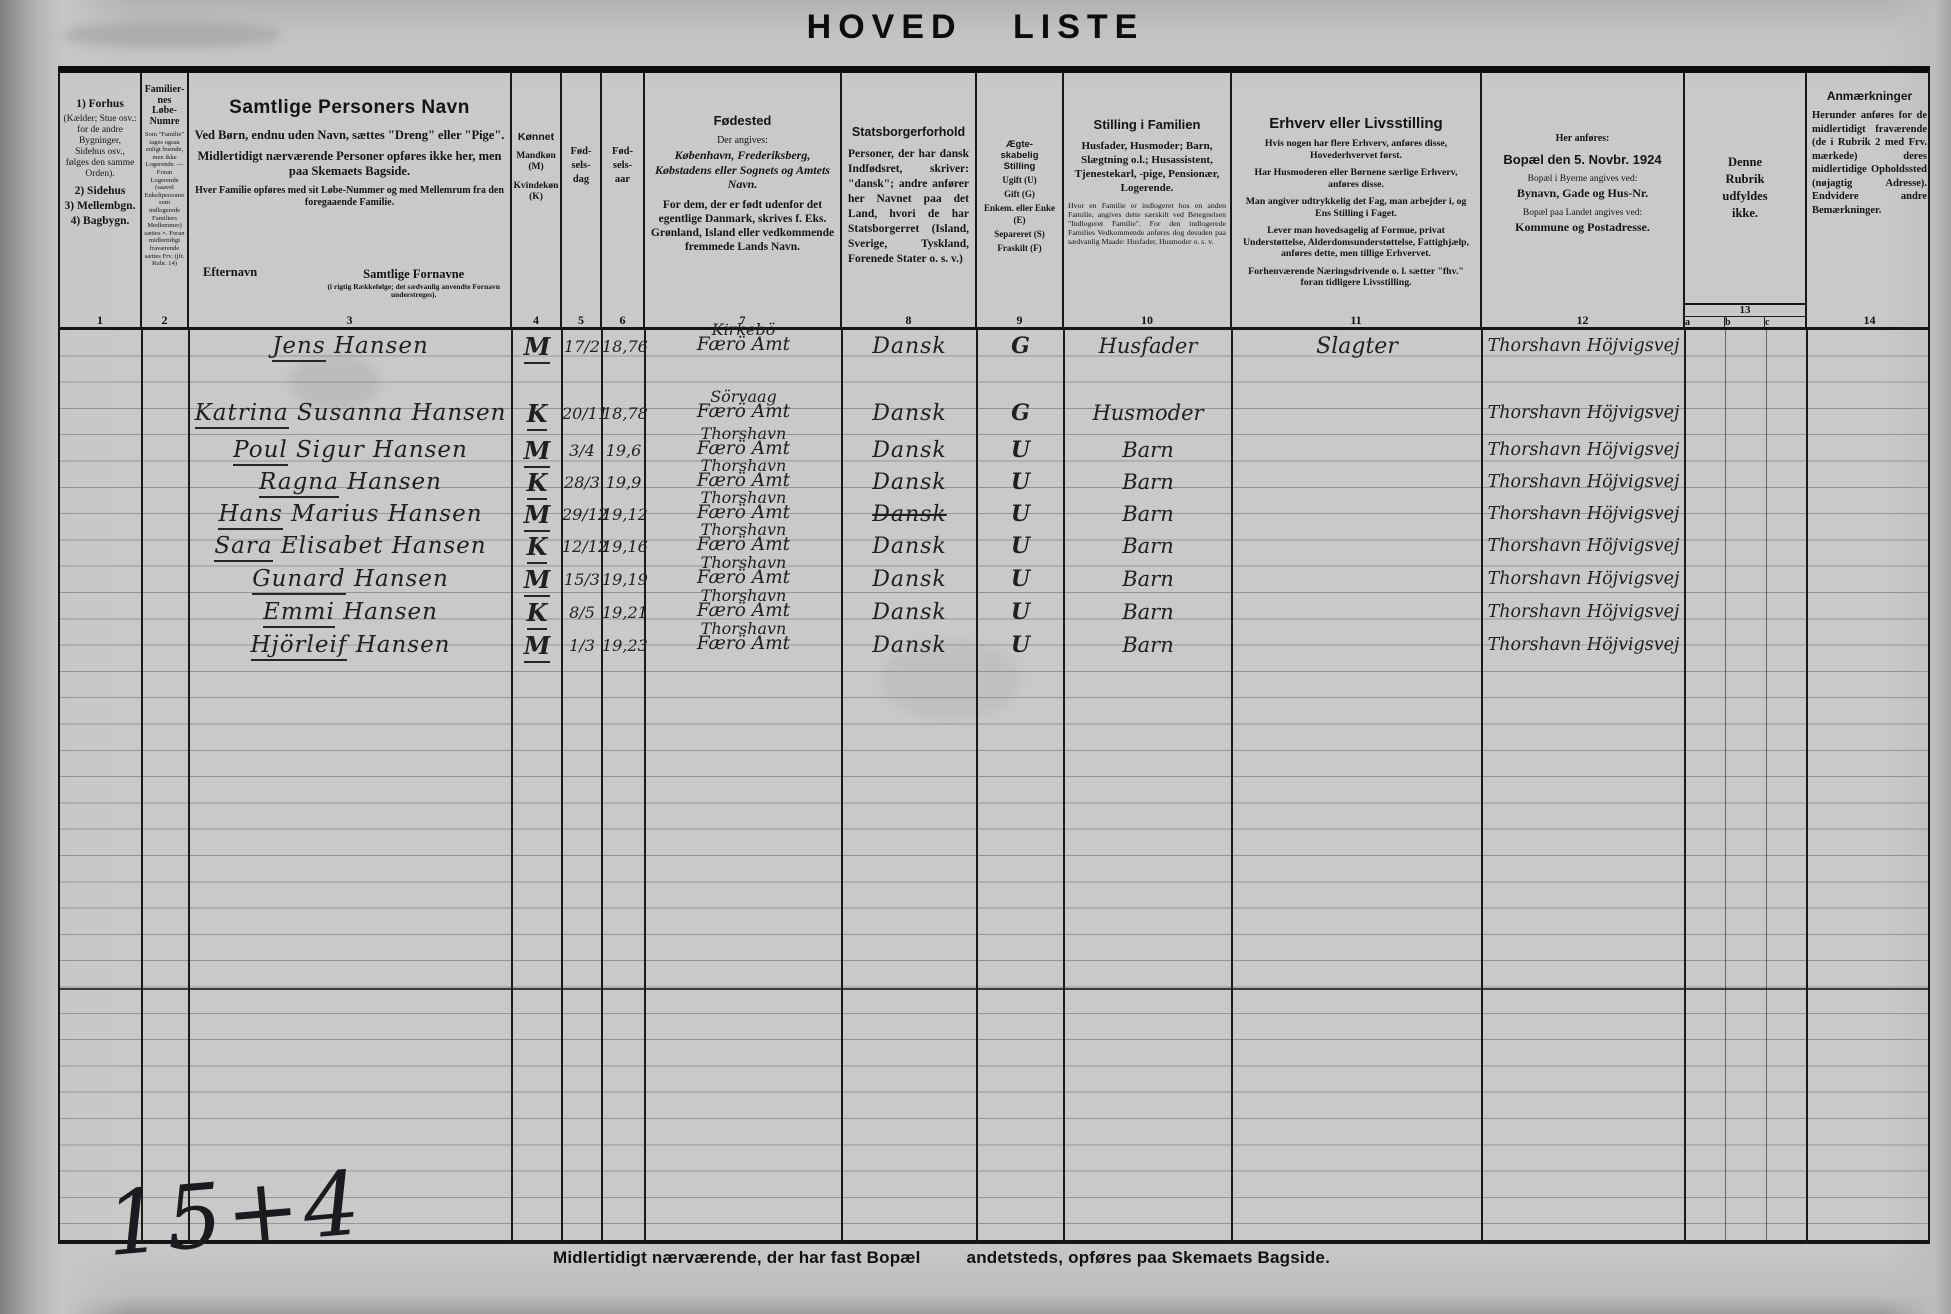  What do you see at coordinates (743, 396) in the screenshot?
I see `birthplace-town: Sörvaag` at bounding box center [743, 396].